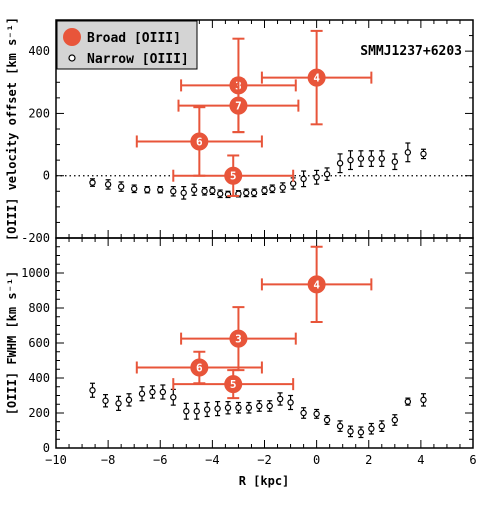 The image size is (500, 505). I want to click on x-tick-label: −4, so click(212, 460).